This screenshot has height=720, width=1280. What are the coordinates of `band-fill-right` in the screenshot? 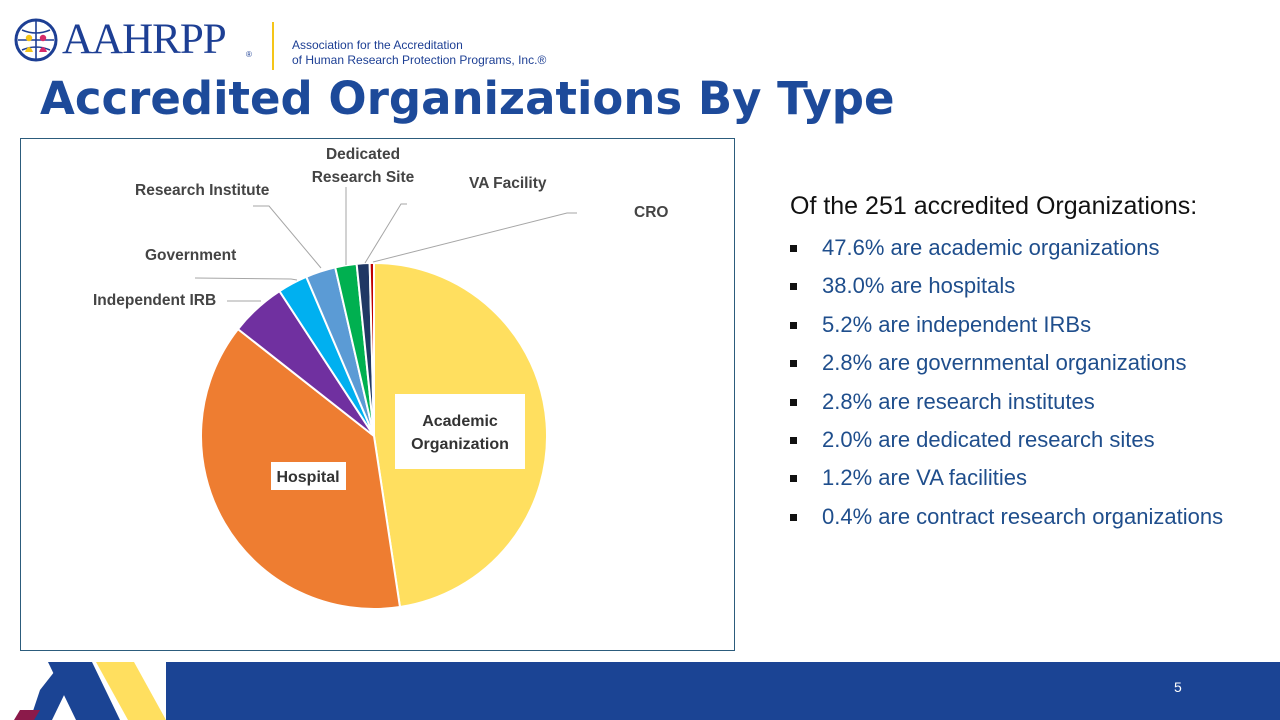 It's located at (183, 691).